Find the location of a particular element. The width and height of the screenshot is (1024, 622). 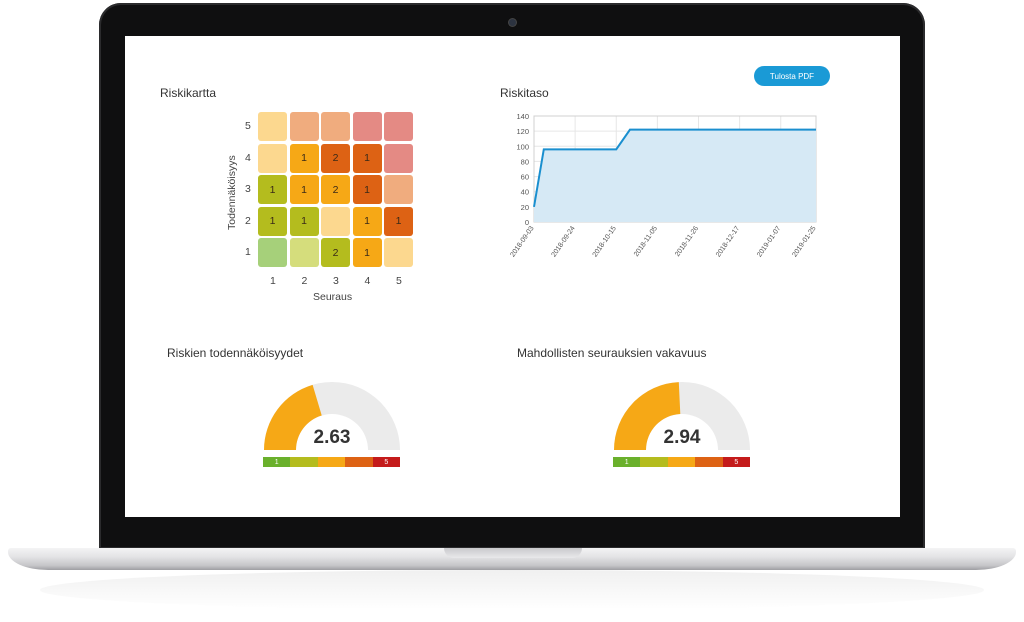

y-tick-label: 40 is located at coordinates (525, 192).